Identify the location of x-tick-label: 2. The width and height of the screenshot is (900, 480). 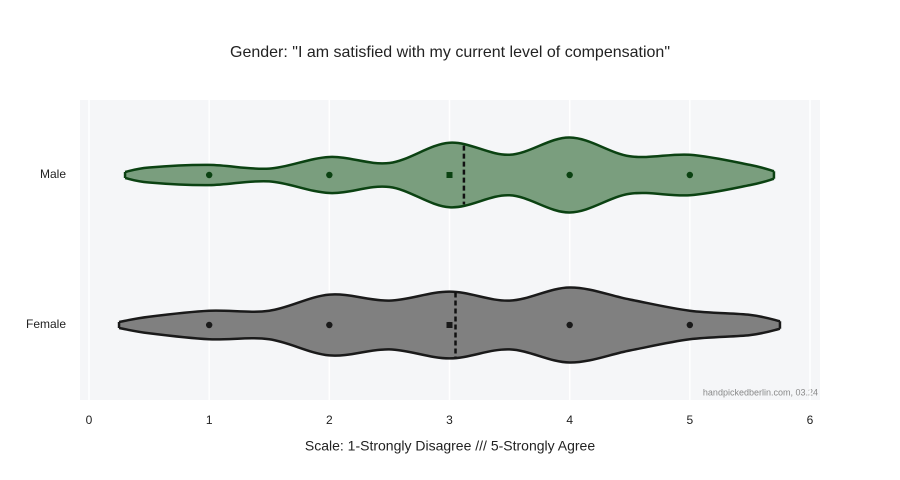
(329, 420).